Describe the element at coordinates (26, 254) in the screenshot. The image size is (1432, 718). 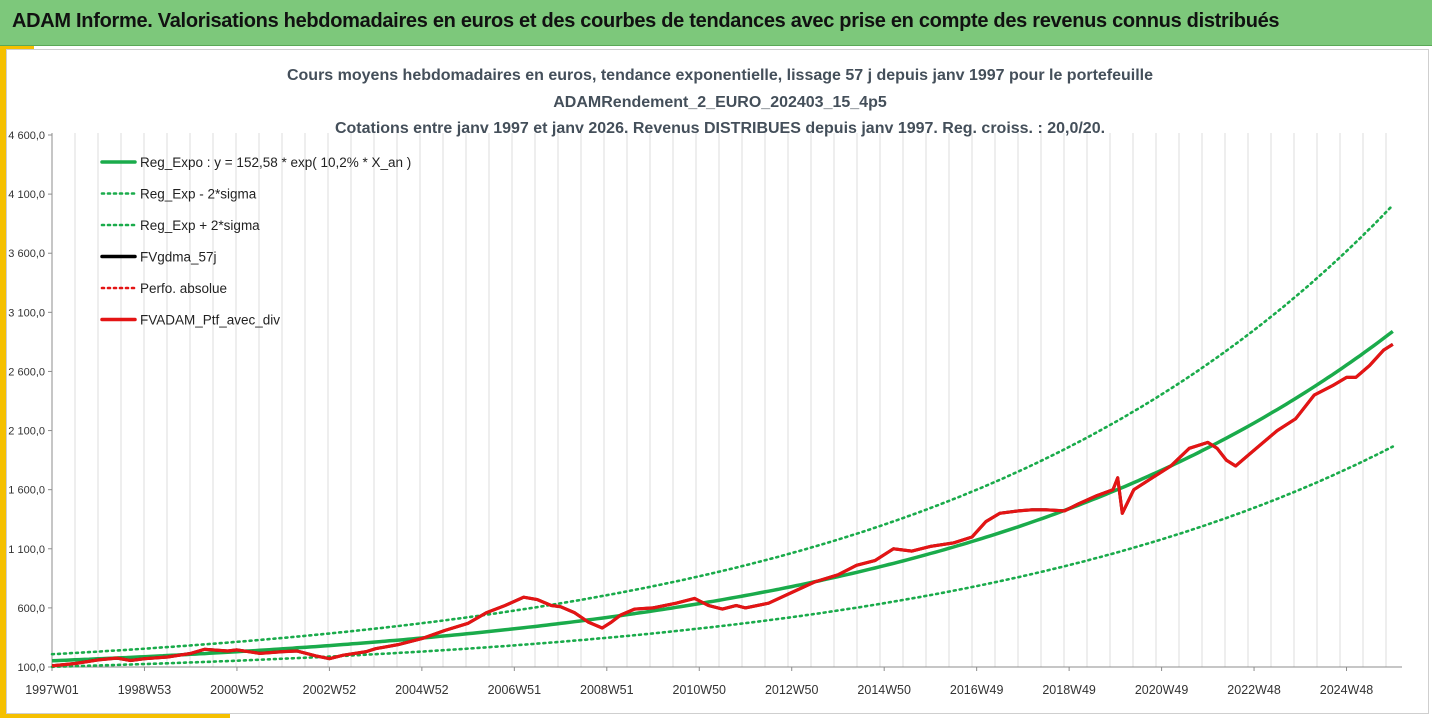
I see `y-tick-label: 3 600,0` at that location.